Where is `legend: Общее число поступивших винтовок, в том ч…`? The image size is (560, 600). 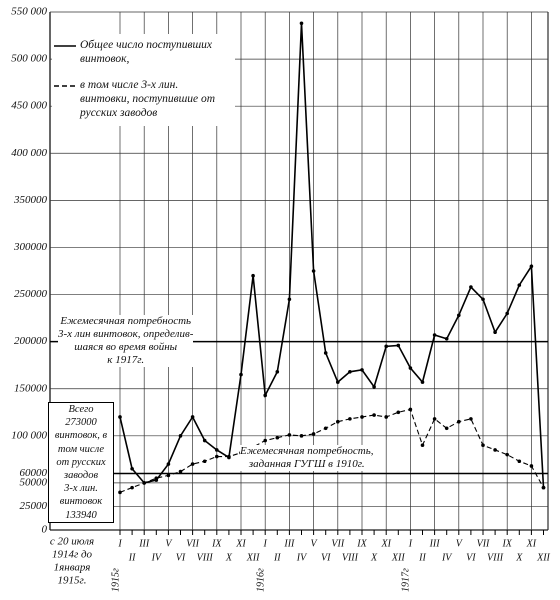
legend: Общее число поступивших винтовок, в том ч… is located at coordinates (143, 80).